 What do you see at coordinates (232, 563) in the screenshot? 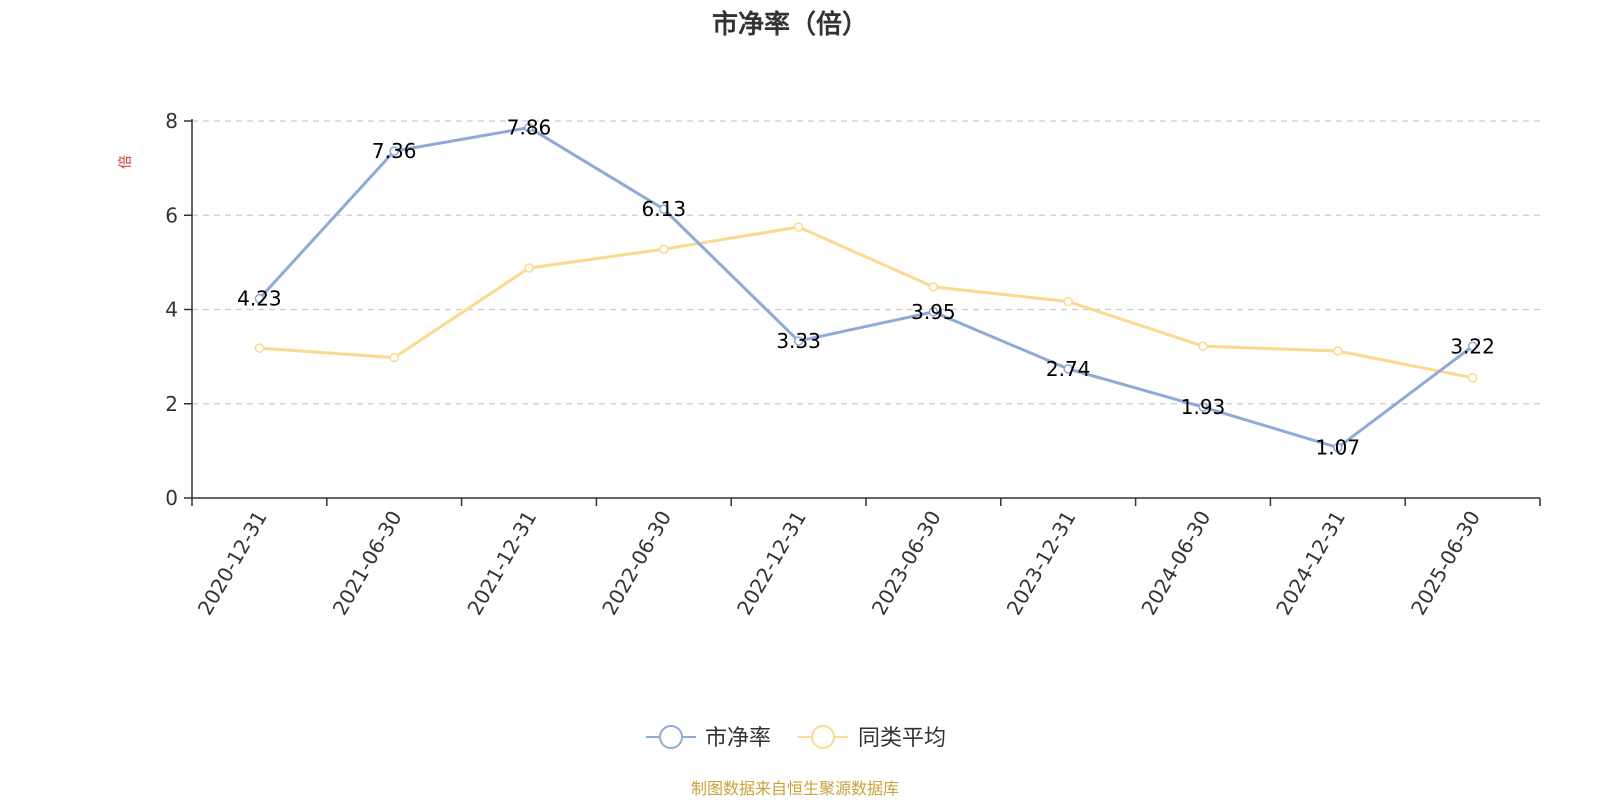
I see `x-tick-label: 2020-12-31` at bounding box center [232, 563].